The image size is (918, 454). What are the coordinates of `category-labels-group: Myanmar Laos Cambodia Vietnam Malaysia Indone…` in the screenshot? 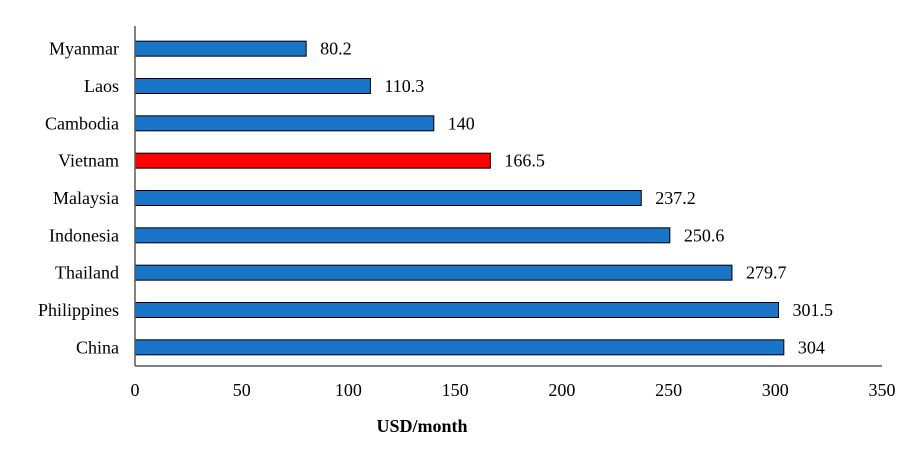 It's located at (78, 198).